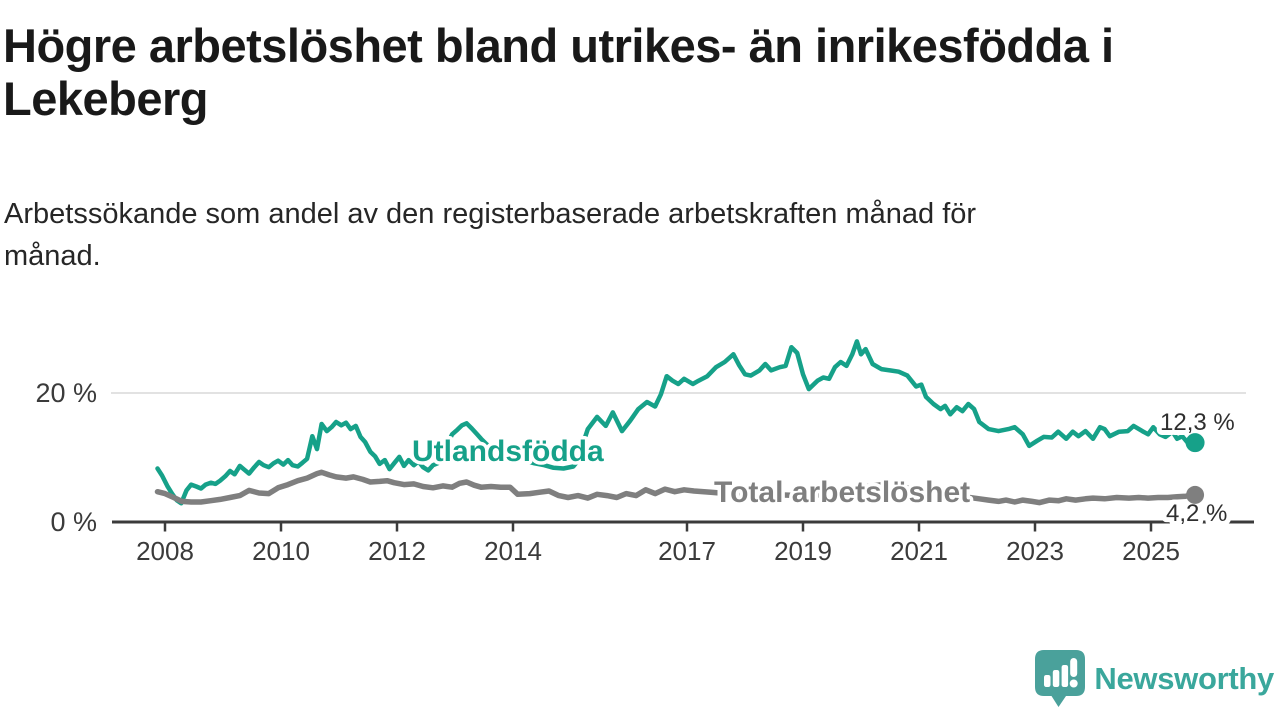 This screenshot has height=720, width=1280. What do you see at coordinates (73, 522) in the screenshot?
I see `y-tick-label-0: 0 %` at bounding box center [73, 522].